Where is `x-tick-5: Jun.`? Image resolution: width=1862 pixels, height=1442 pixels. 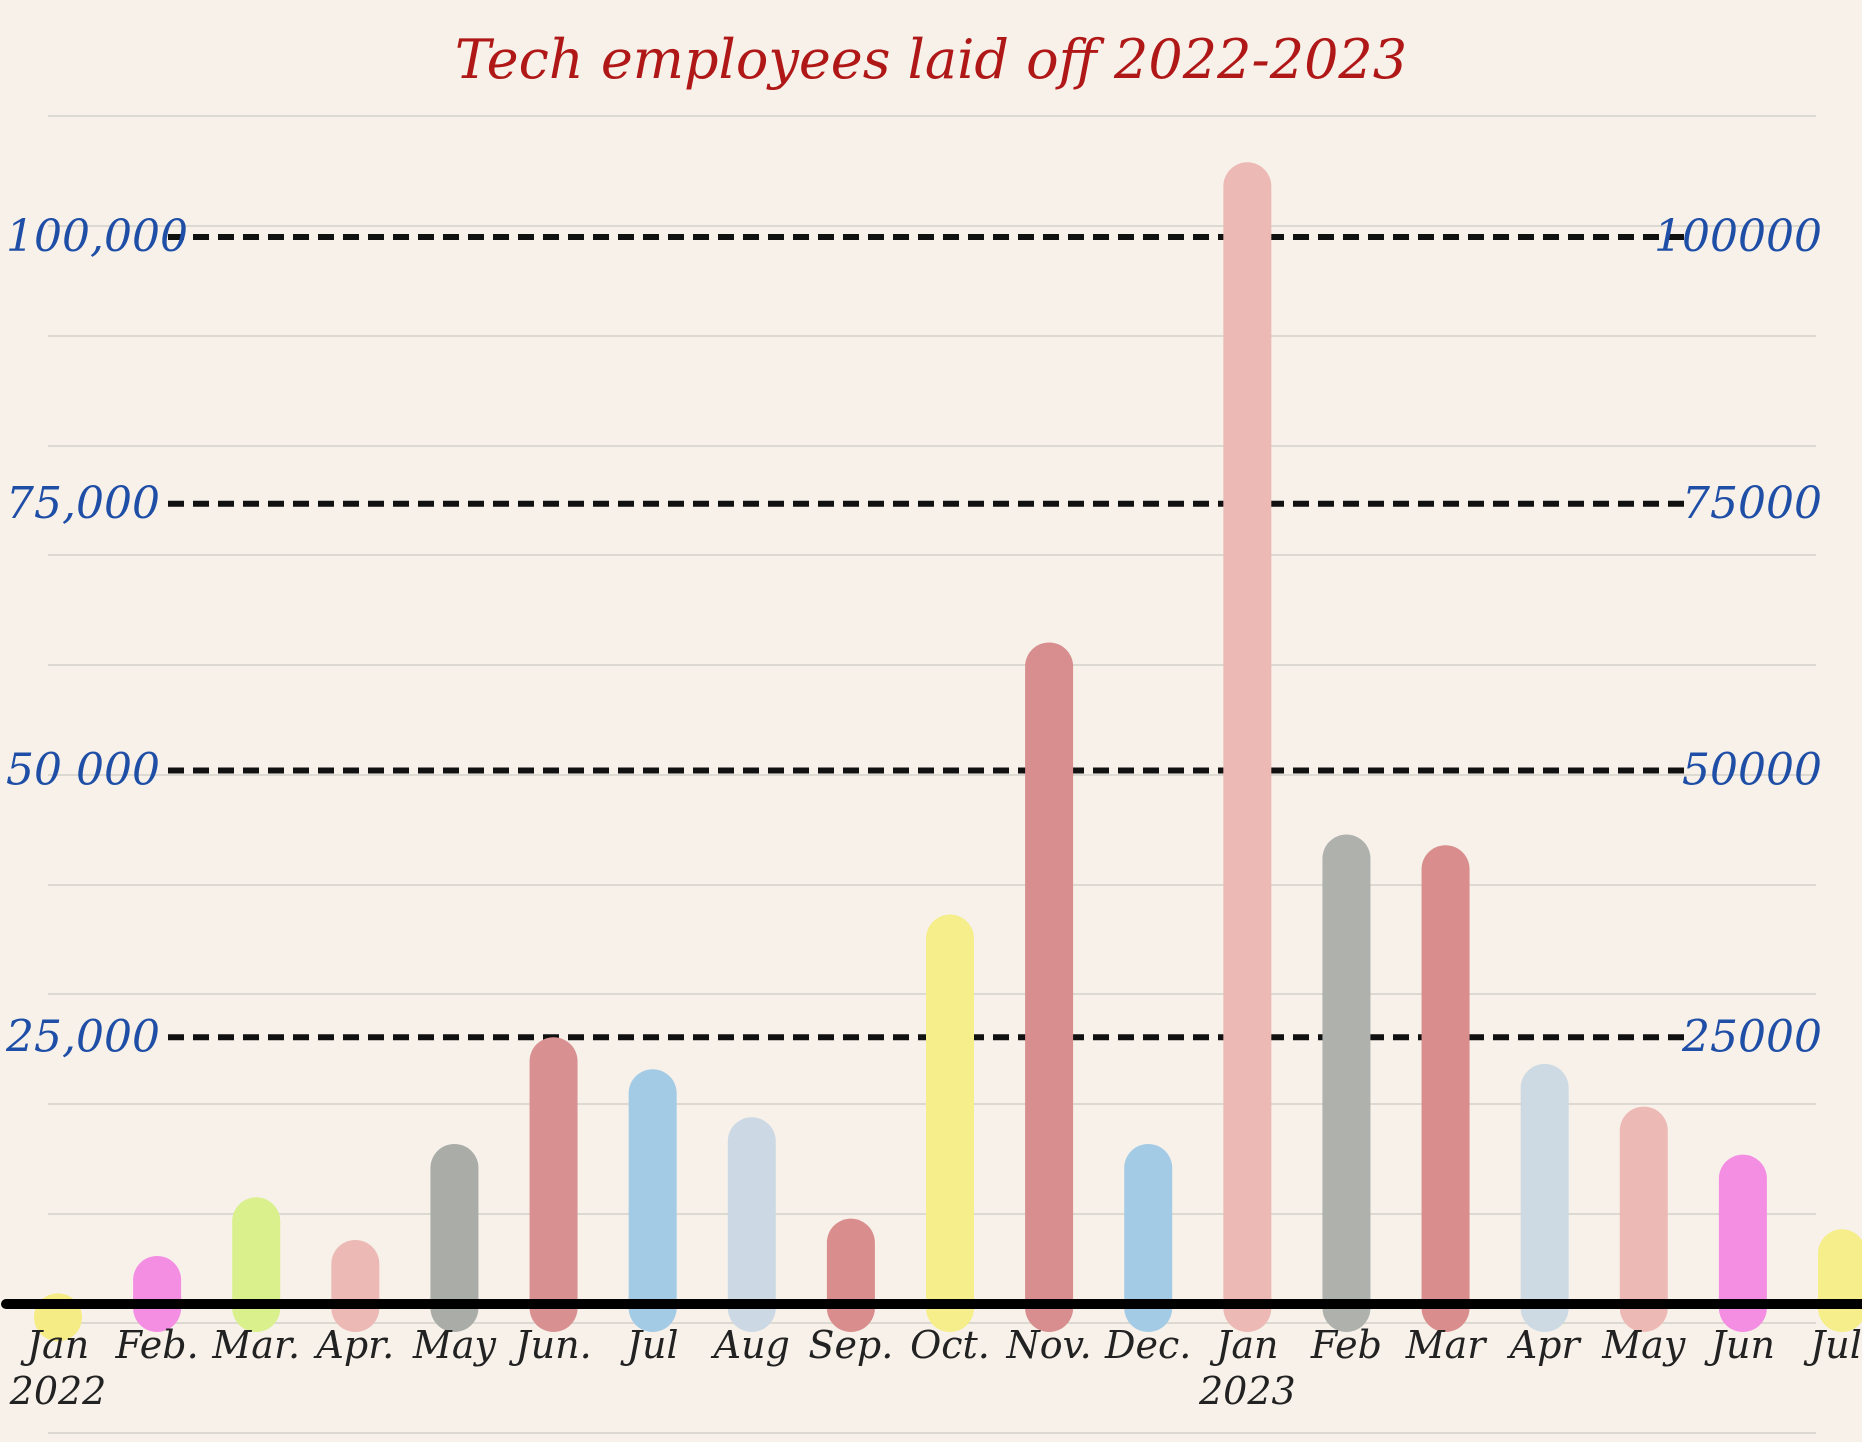
x-tick-5: Jun. is located at coordinates (549, 1345).